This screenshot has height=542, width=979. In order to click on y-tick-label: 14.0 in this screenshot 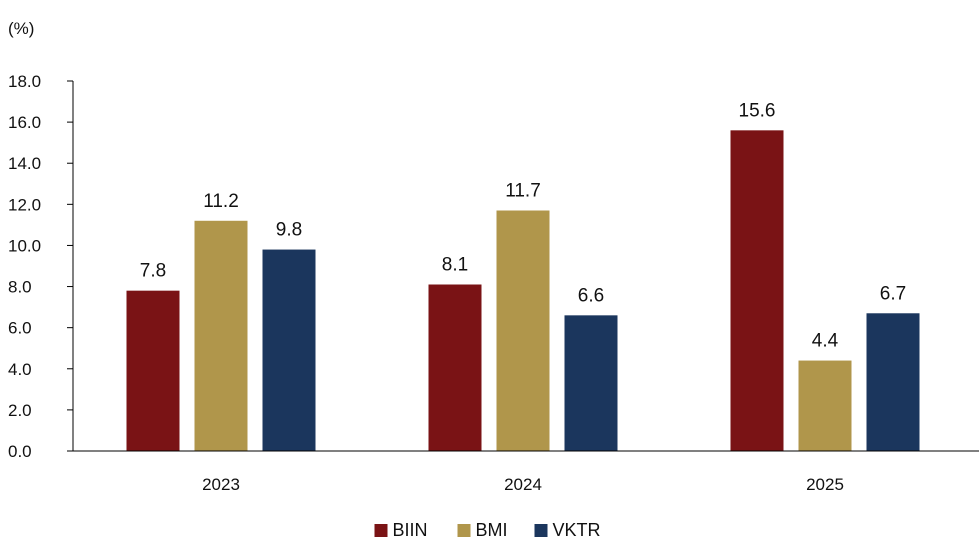, I will do `click(24, 163)`.